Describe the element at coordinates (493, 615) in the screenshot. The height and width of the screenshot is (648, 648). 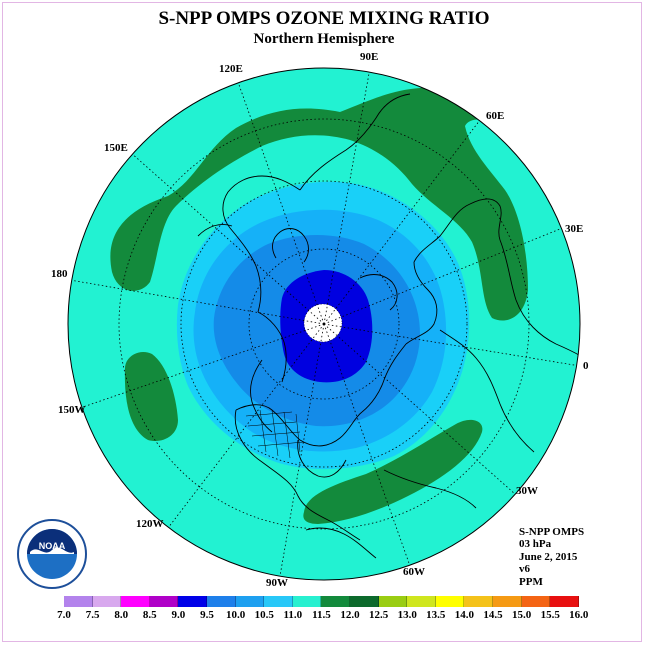
I see `colorbar-tick-label: 14.5` at that location.